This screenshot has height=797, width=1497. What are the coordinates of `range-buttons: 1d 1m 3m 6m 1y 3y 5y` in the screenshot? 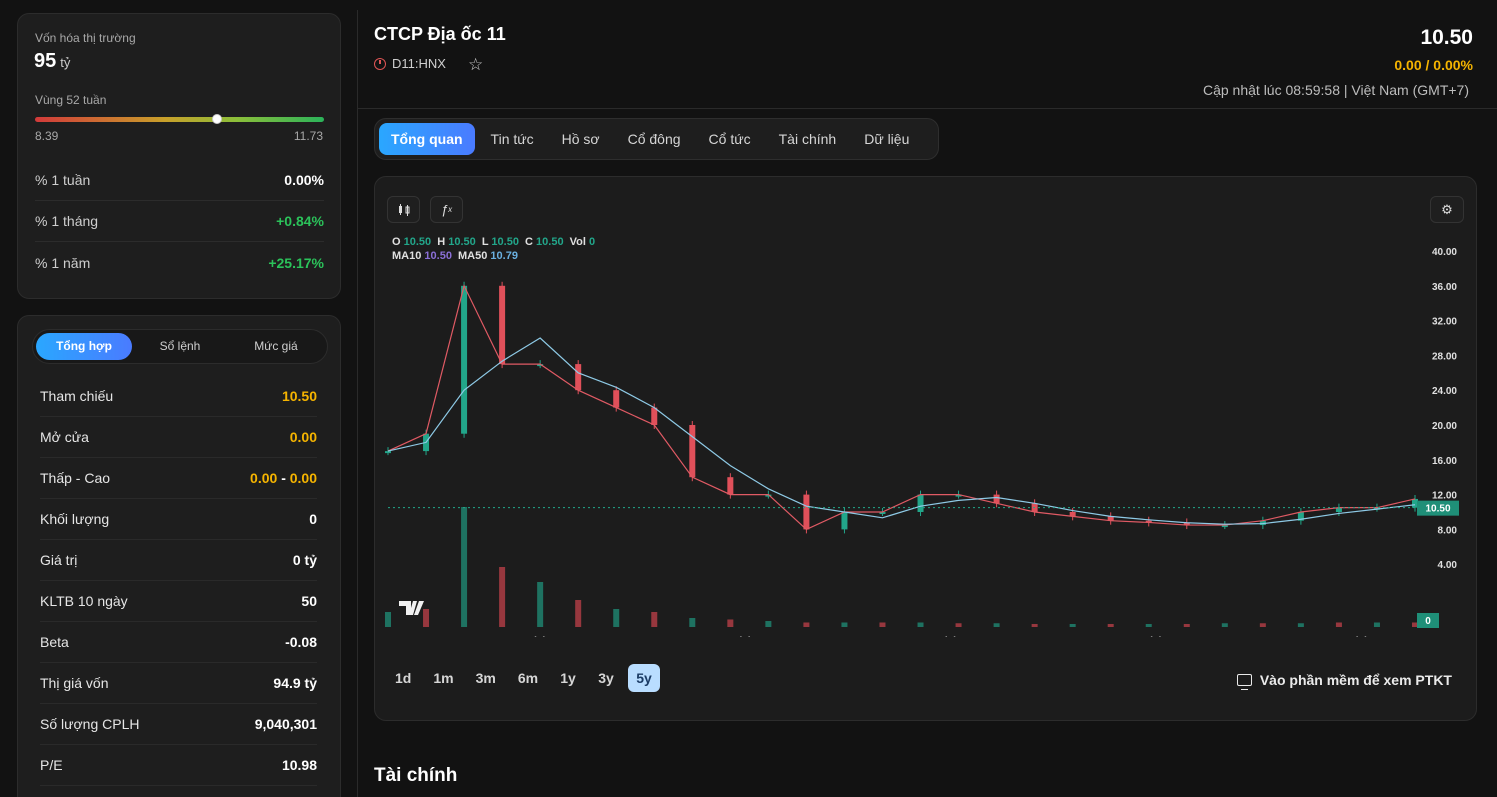 It's located at (524, 678).